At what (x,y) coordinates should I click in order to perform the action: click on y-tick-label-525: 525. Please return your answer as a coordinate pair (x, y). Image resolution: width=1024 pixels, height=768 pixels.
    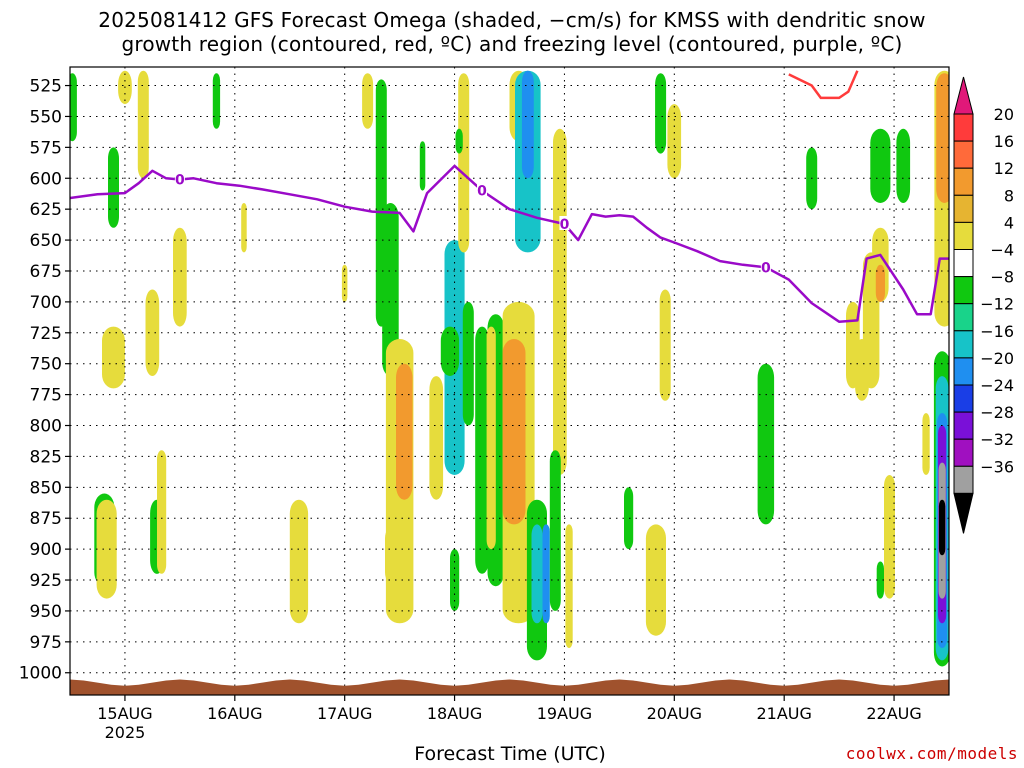
    Looking at the image, I should click on (46, 87).